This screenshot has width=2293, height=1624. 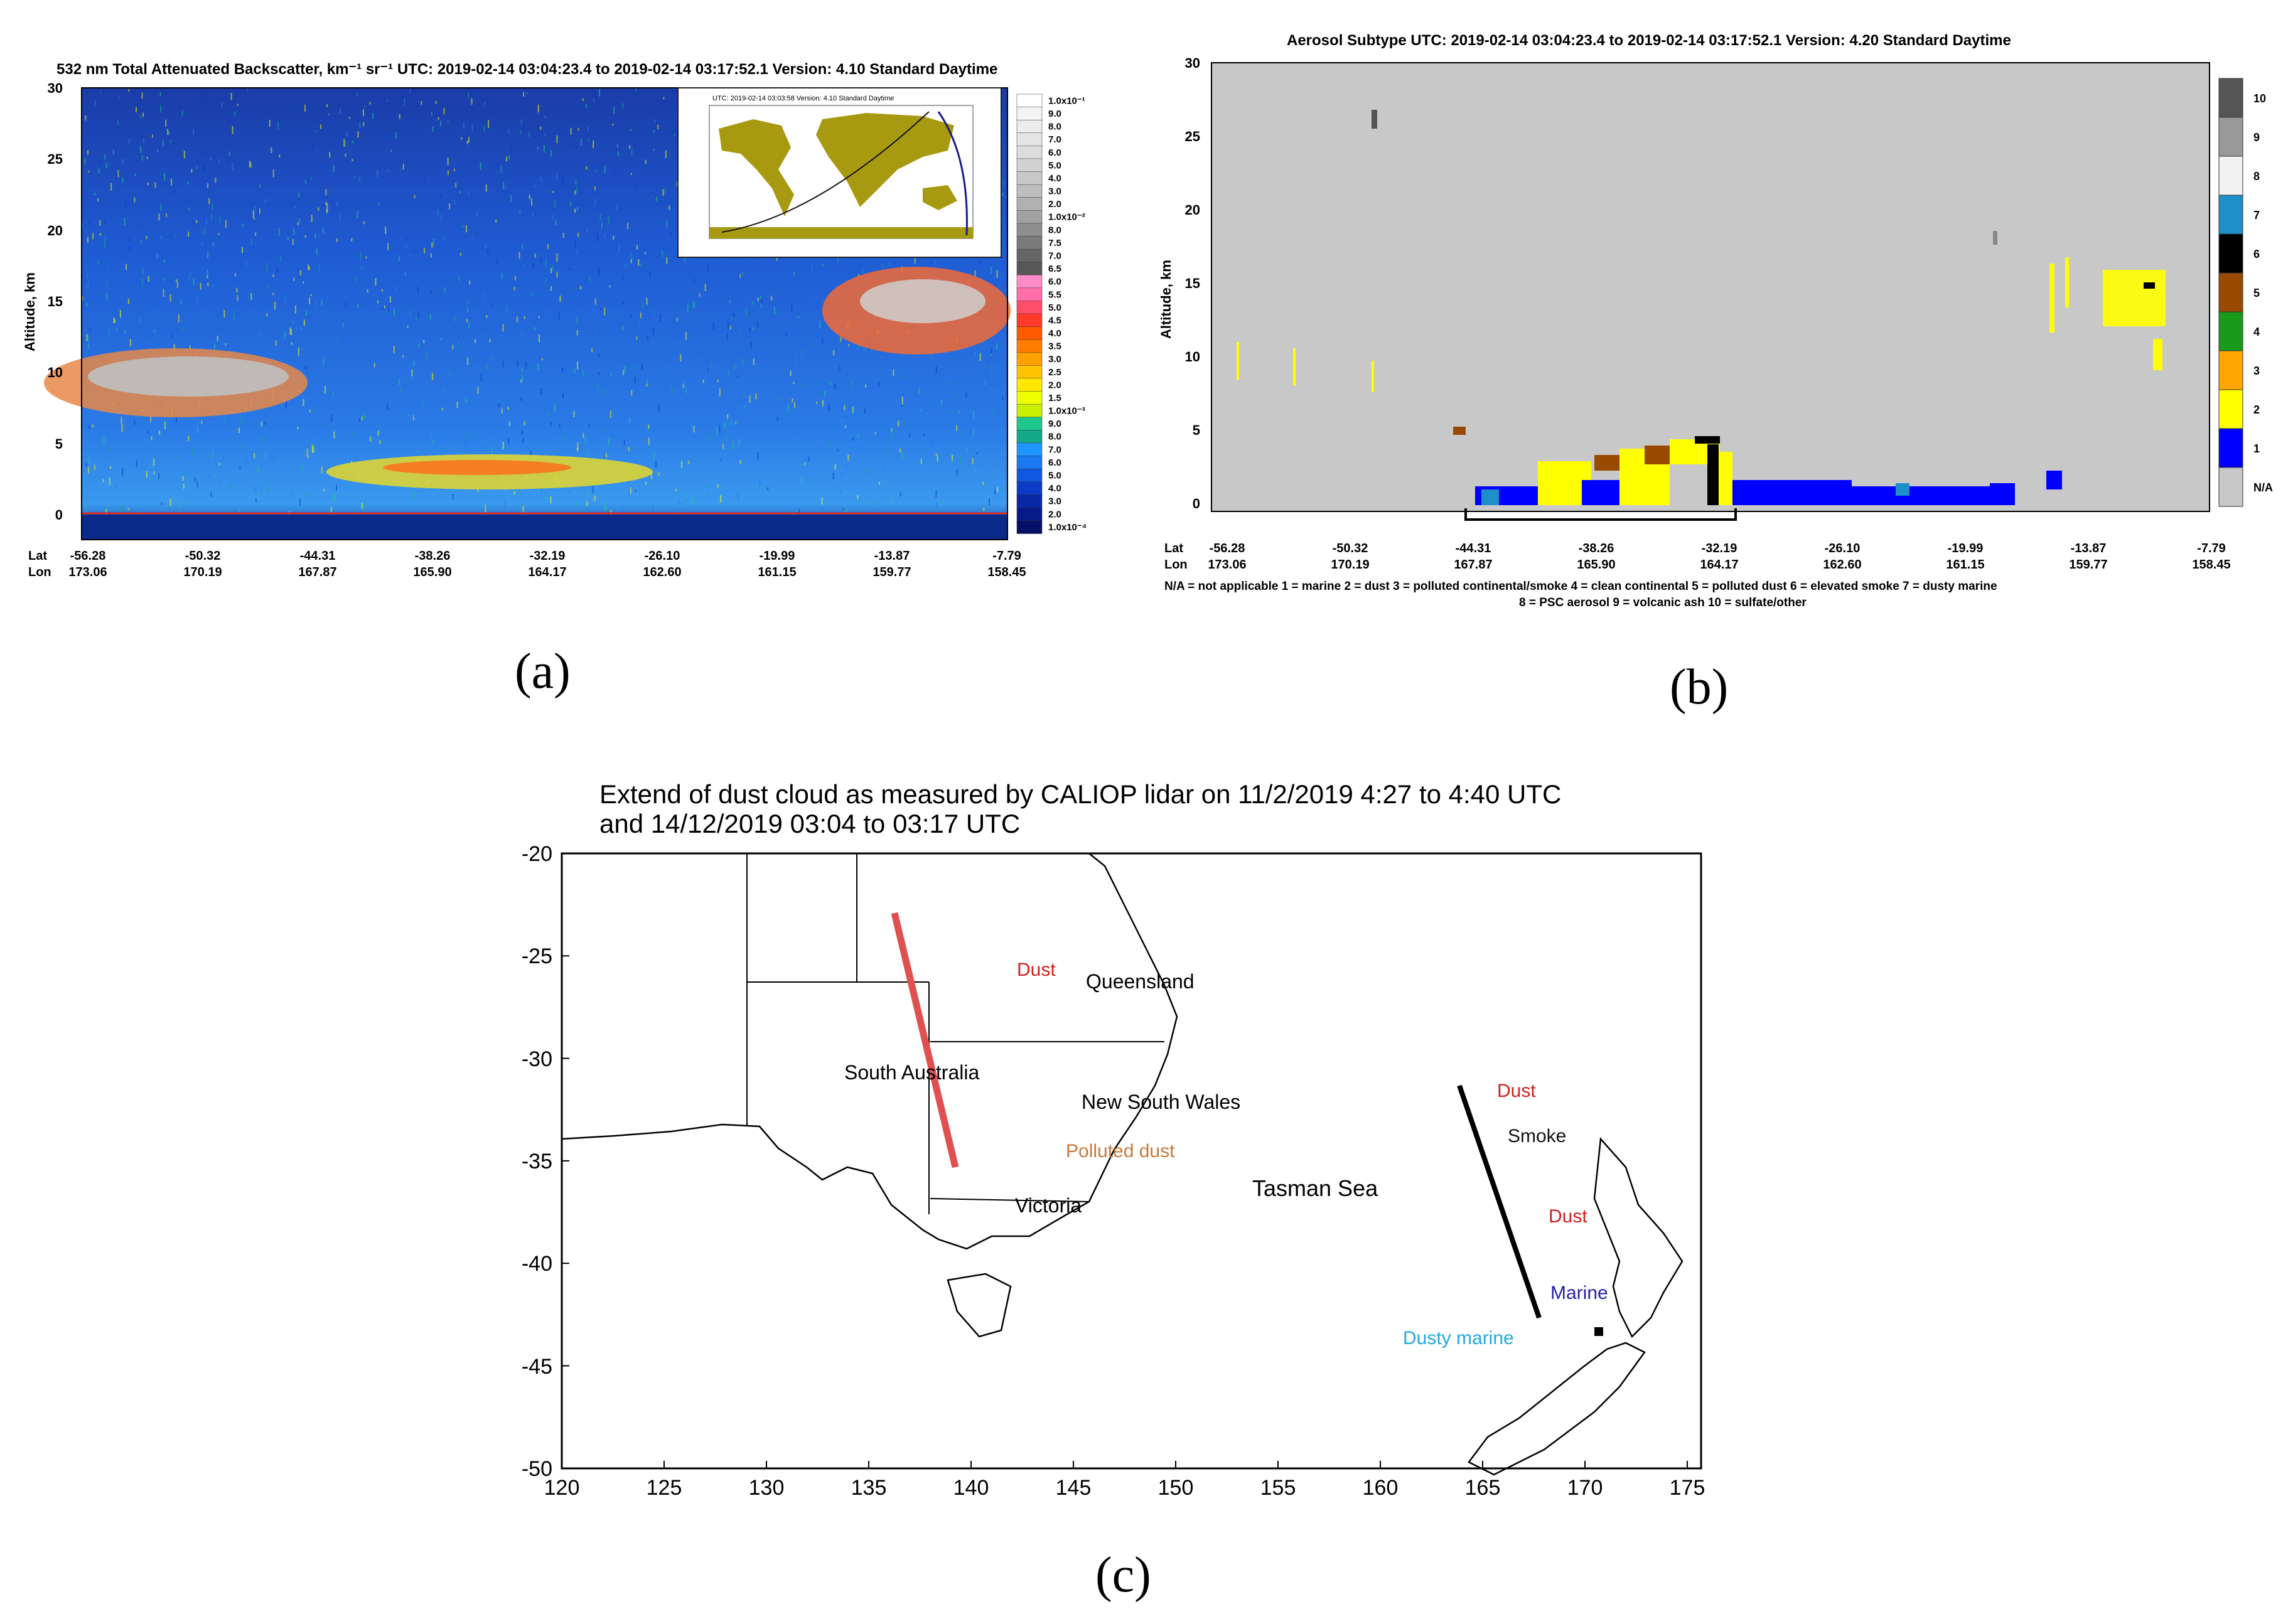 What do you see at coordinates (203, 556) in the screenshot?
I see `panel-a-lat-tick: -50.32` at bounding box center [203, 556].